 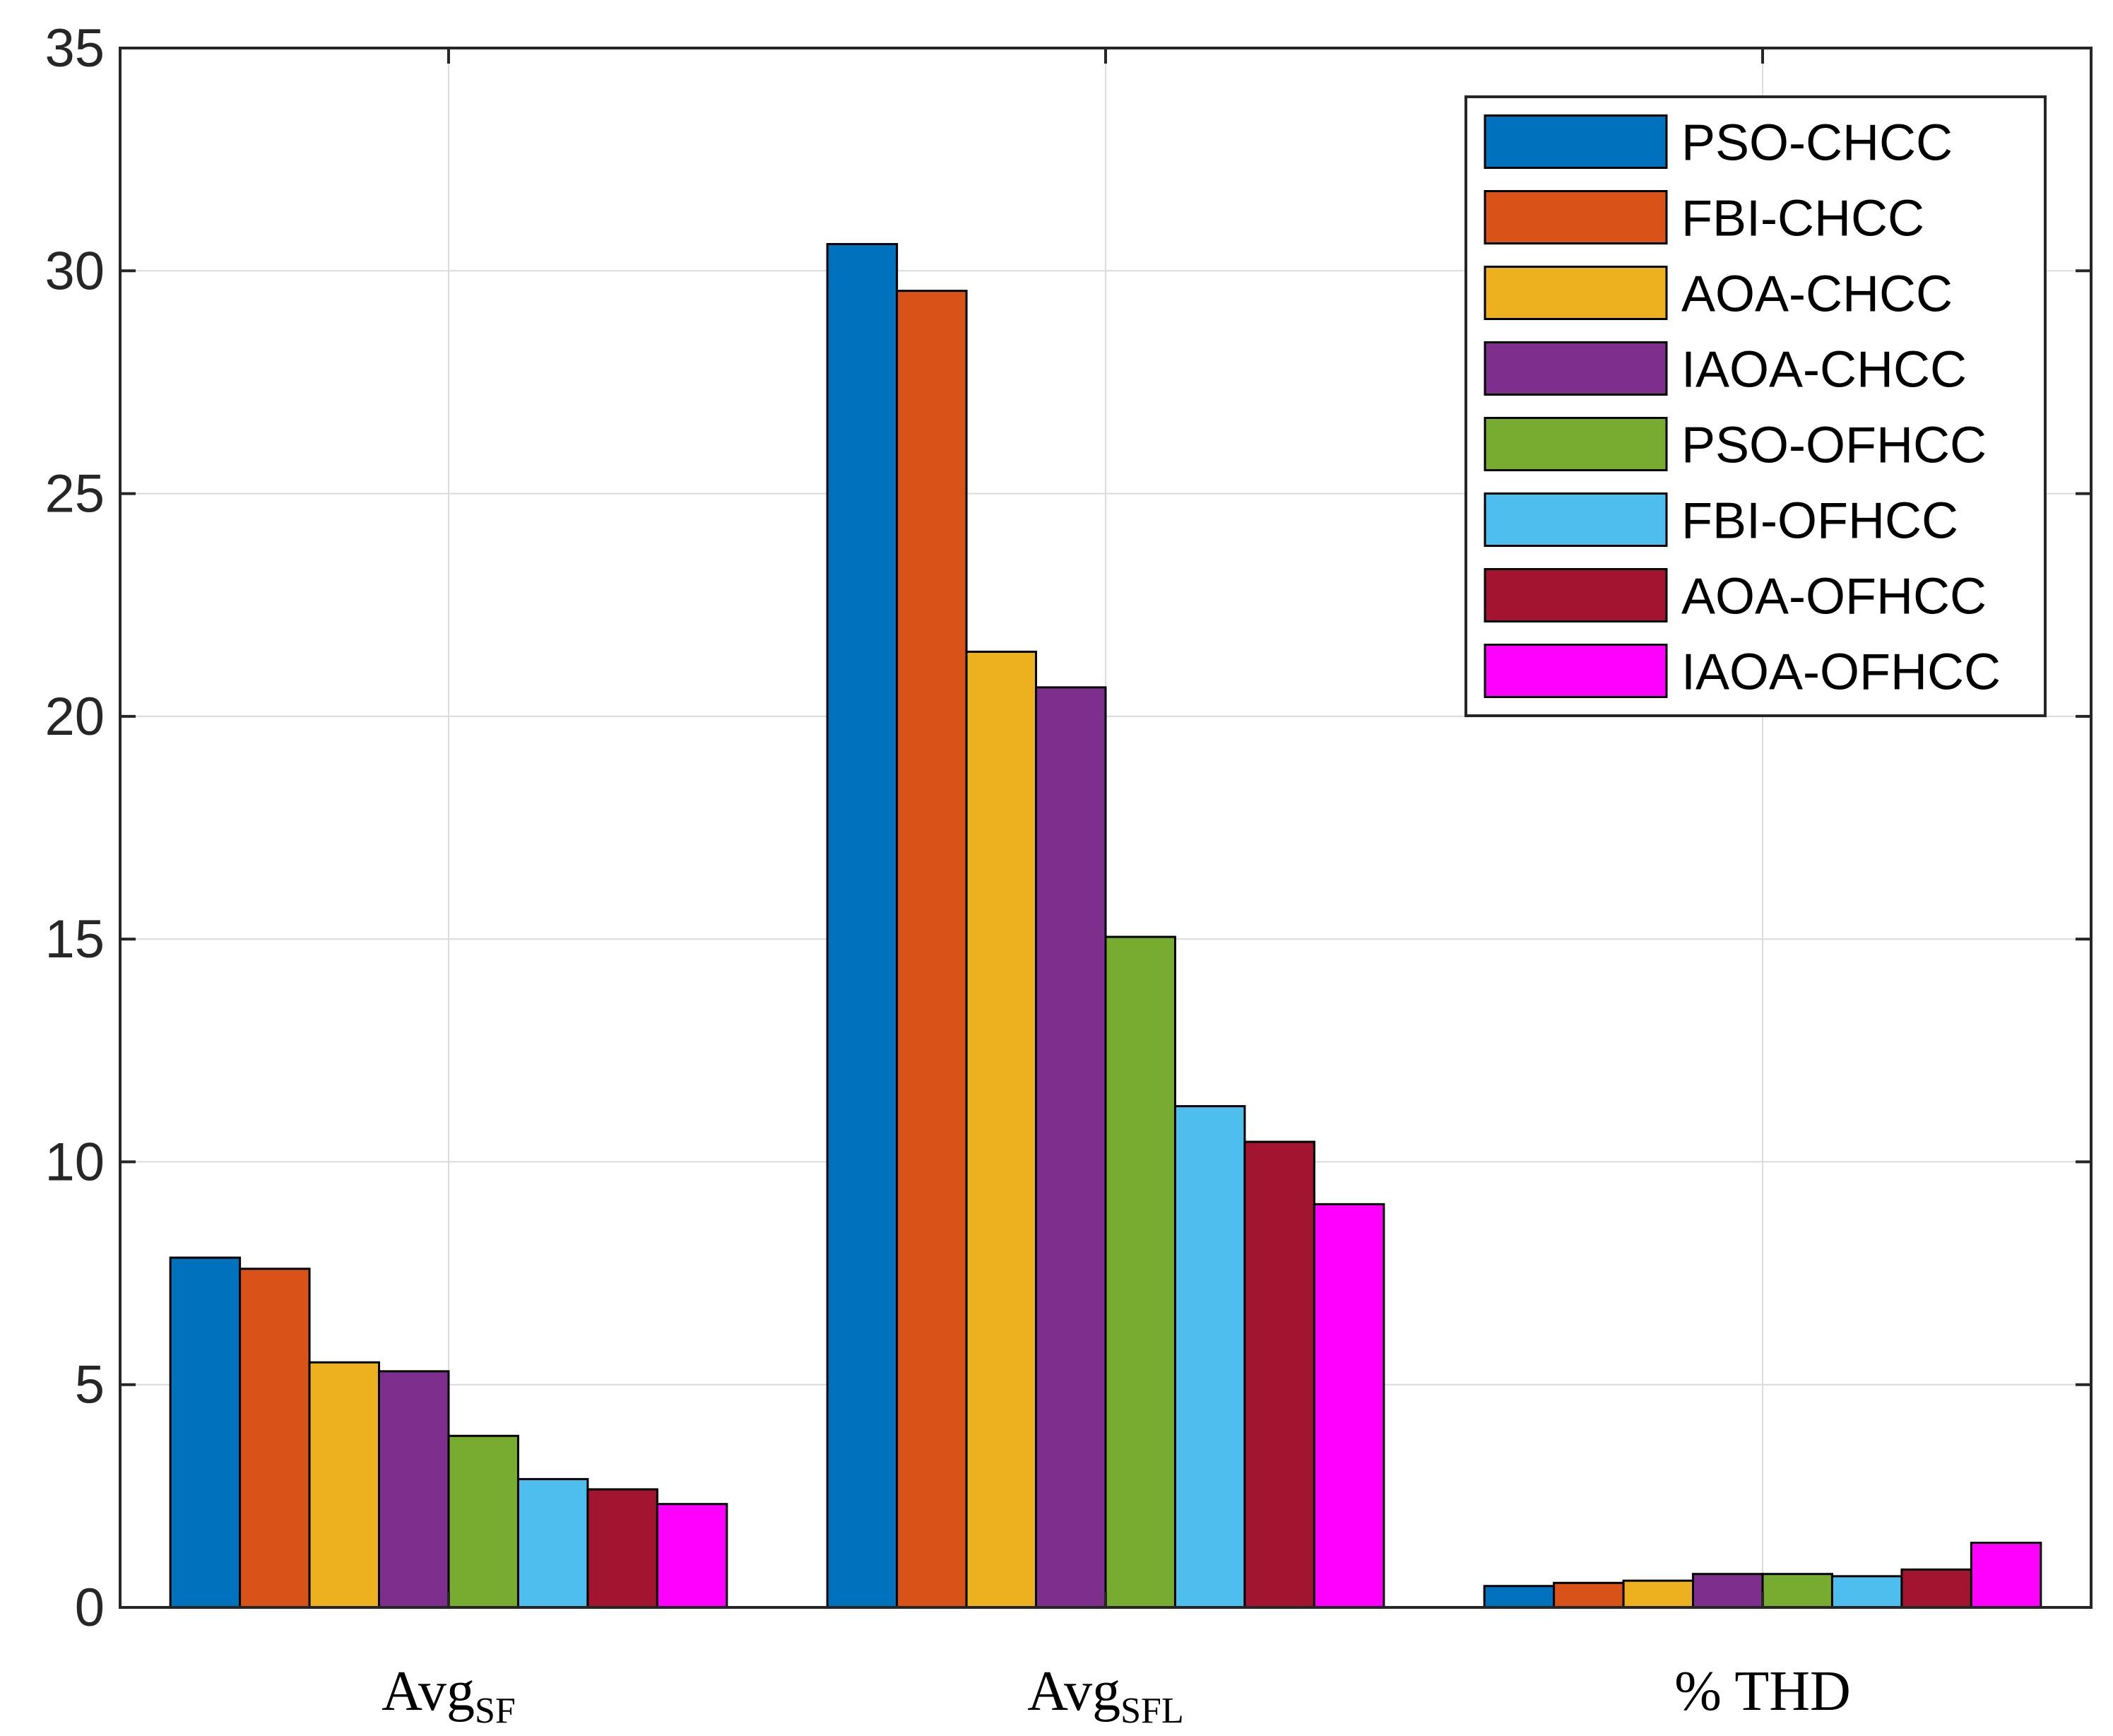 What do you see at coordinates (1824, 370) in the screenshot?
I see `legend-label: IAOA-CHCC` at bounding box center [1824, 370].